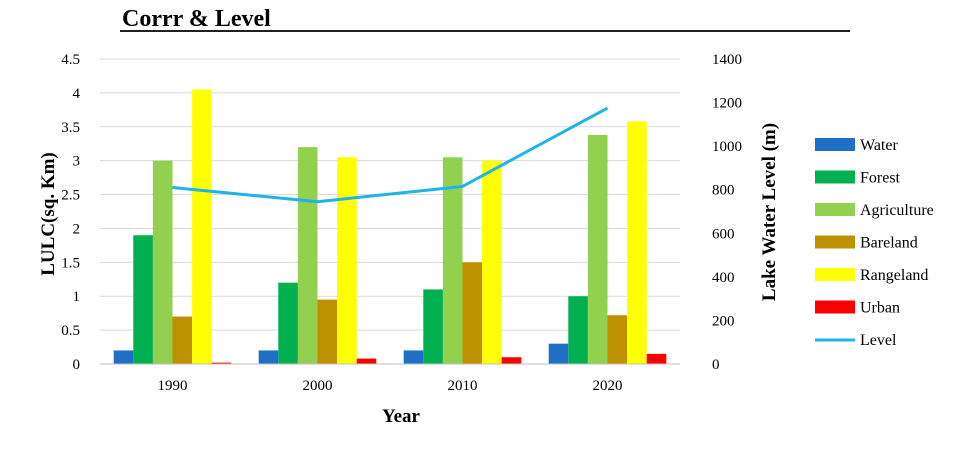  Describe the element at coordinates (452, 260) in the screenshot. I see `bar-agriculture-2010` at that location.